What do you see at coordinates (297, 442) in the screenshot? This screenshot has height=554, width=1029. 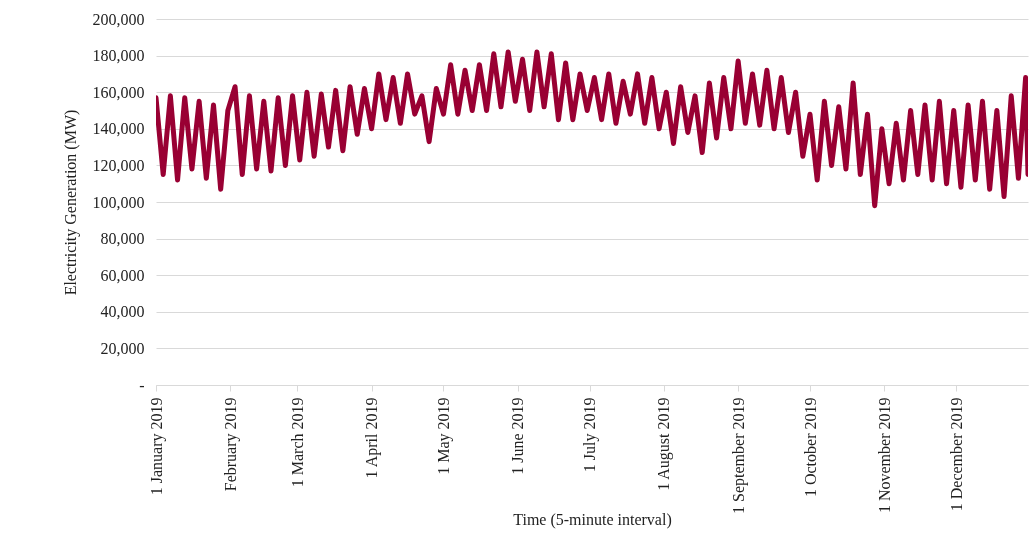 I see `x-tick-label: 1 March 2019` at bounding box center [297, 442].